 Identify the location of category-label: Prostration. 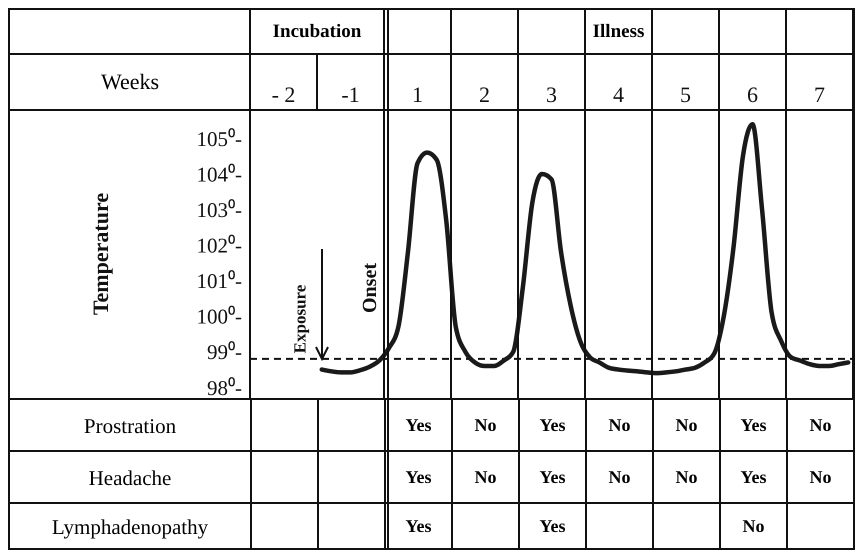
(130, 426).